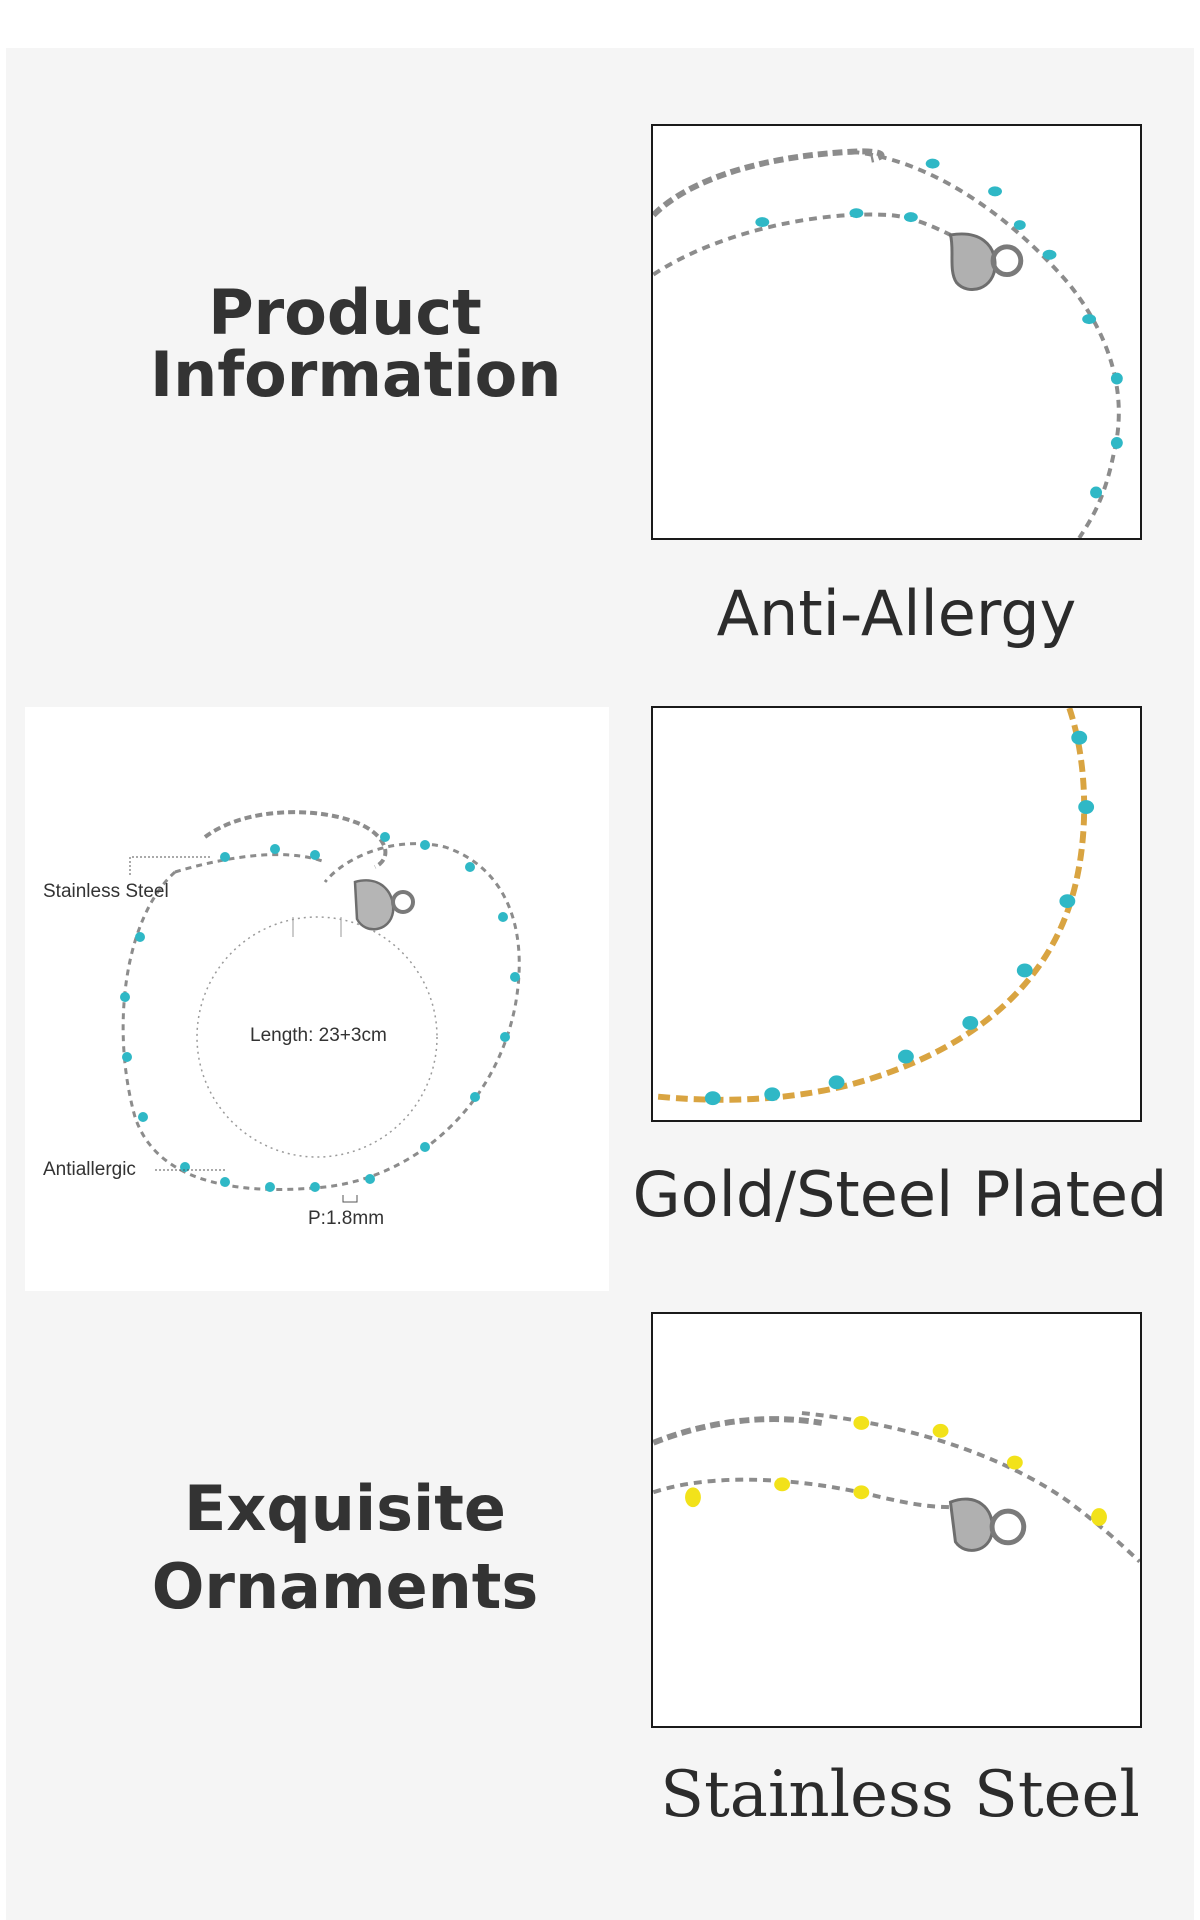 The height and width of the screenshot is (1920, 1200). Describe the element at coordinates (345, 1508) in the screenshot. I see `heading-line-1: Exquisite` at that location.